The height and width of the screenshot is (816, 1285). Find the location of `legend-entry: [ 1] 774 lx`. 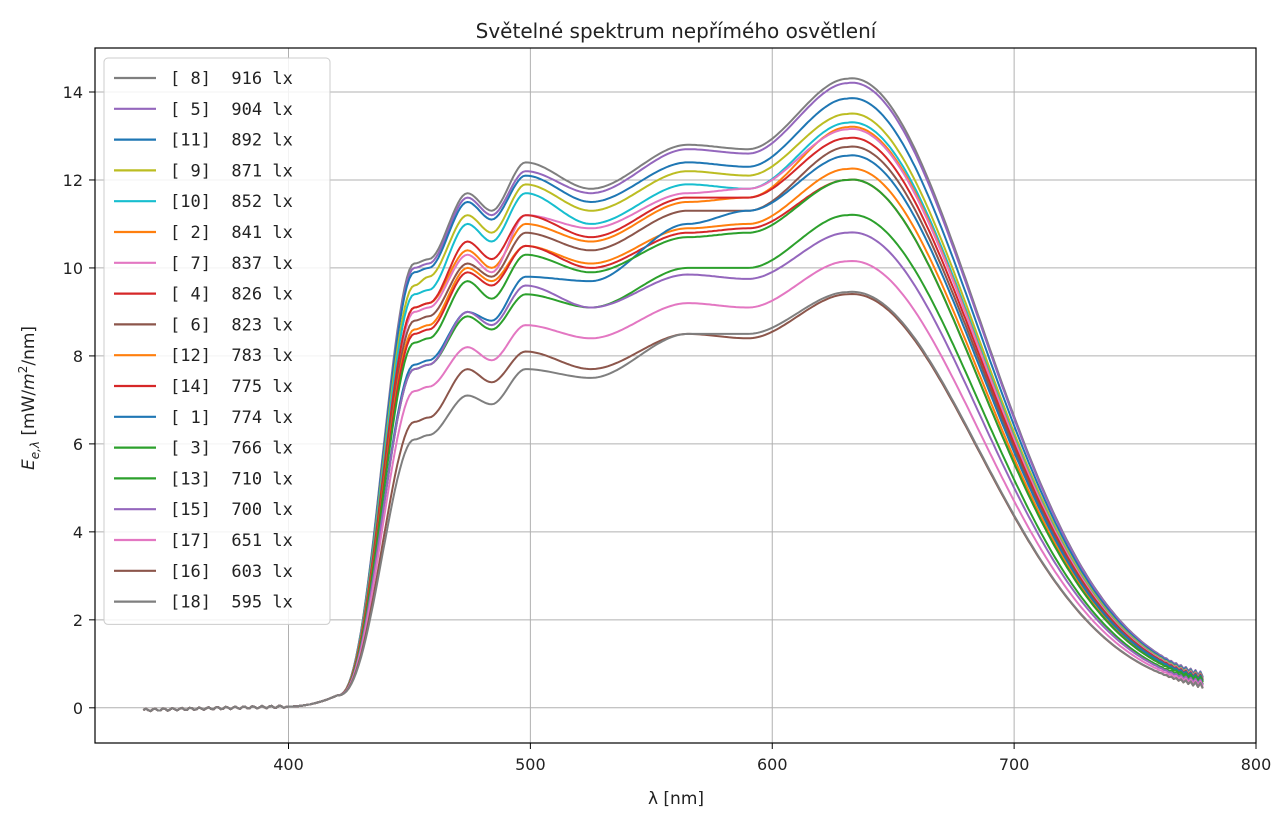

legend-entry: [ 1] 774 lx is located at coordinates (231, 418).